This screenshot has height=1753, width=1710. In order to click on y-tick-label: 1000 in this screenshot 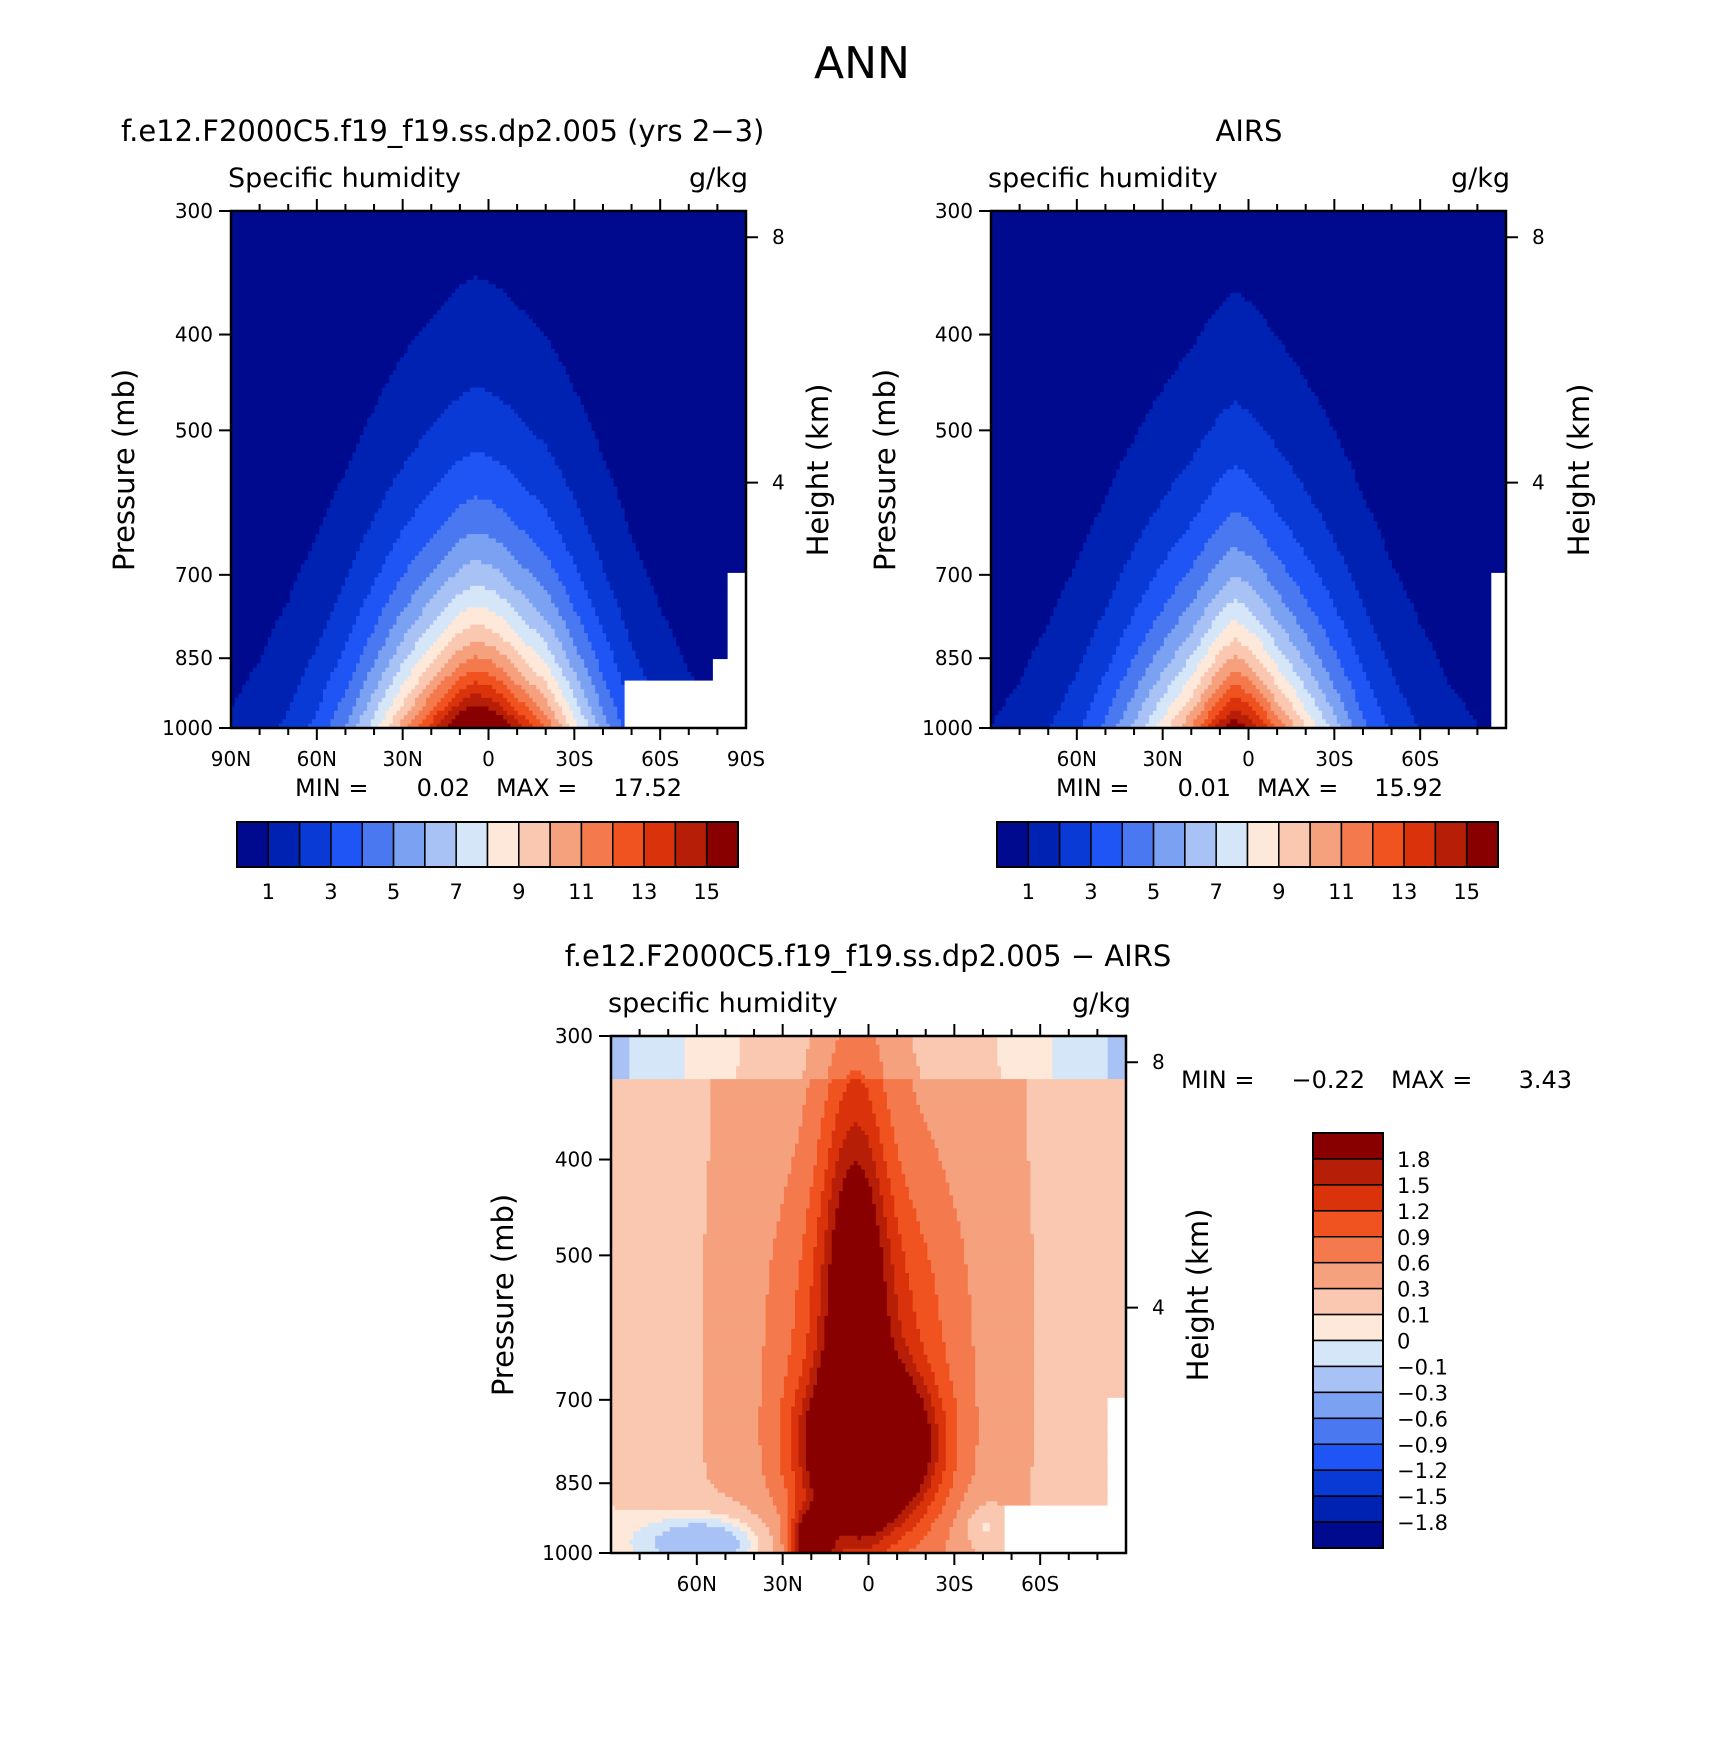, I will do `click(187, 728)`.